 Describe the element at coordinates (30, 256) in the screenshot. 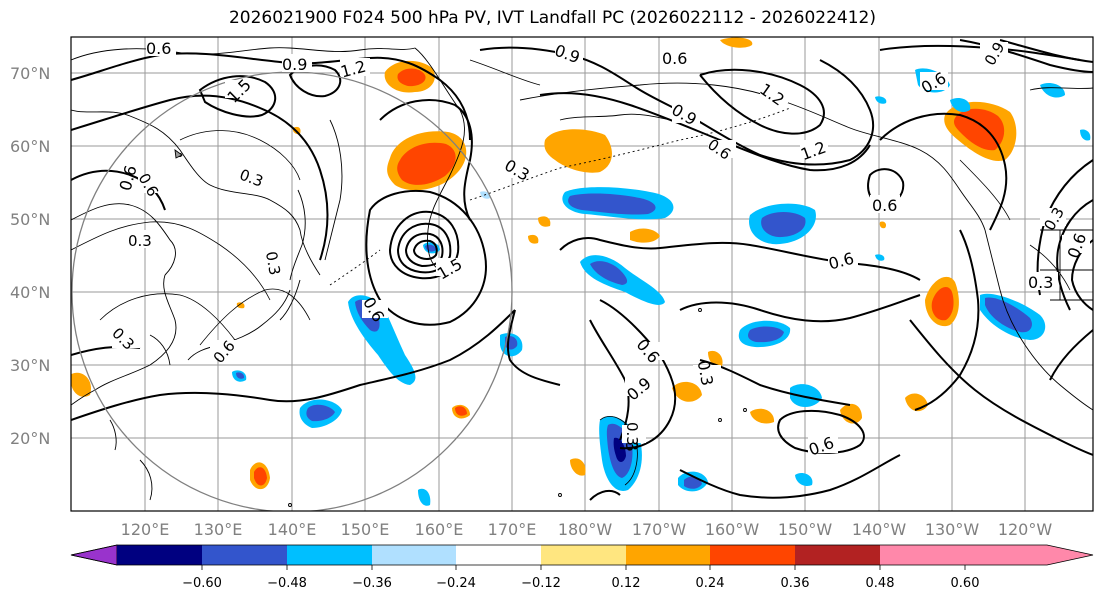

I see `latitude-labels: 70°N 60°N 50°N 40°N 30°N 20°N` at that location.